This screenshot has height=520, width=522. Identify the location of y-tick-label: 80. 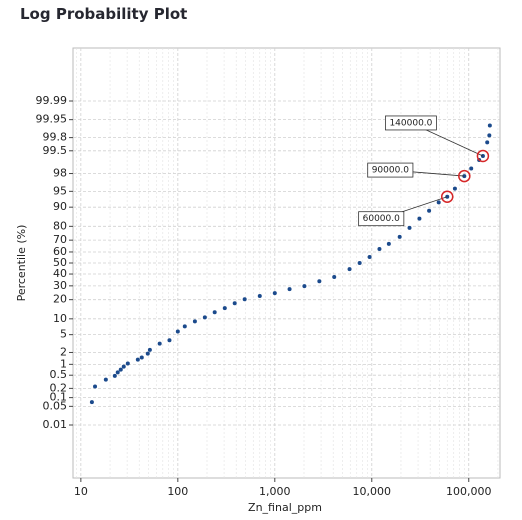
(60, 225).